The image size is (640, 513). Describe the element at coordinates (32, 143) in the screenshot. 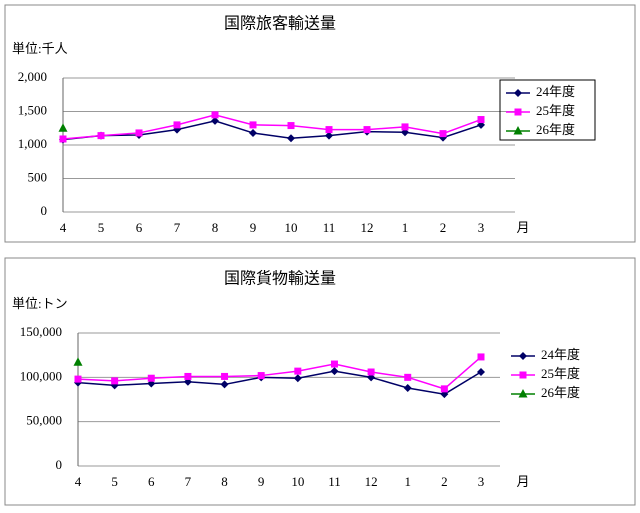

I see `y-tick-label: 1,000` at that location.